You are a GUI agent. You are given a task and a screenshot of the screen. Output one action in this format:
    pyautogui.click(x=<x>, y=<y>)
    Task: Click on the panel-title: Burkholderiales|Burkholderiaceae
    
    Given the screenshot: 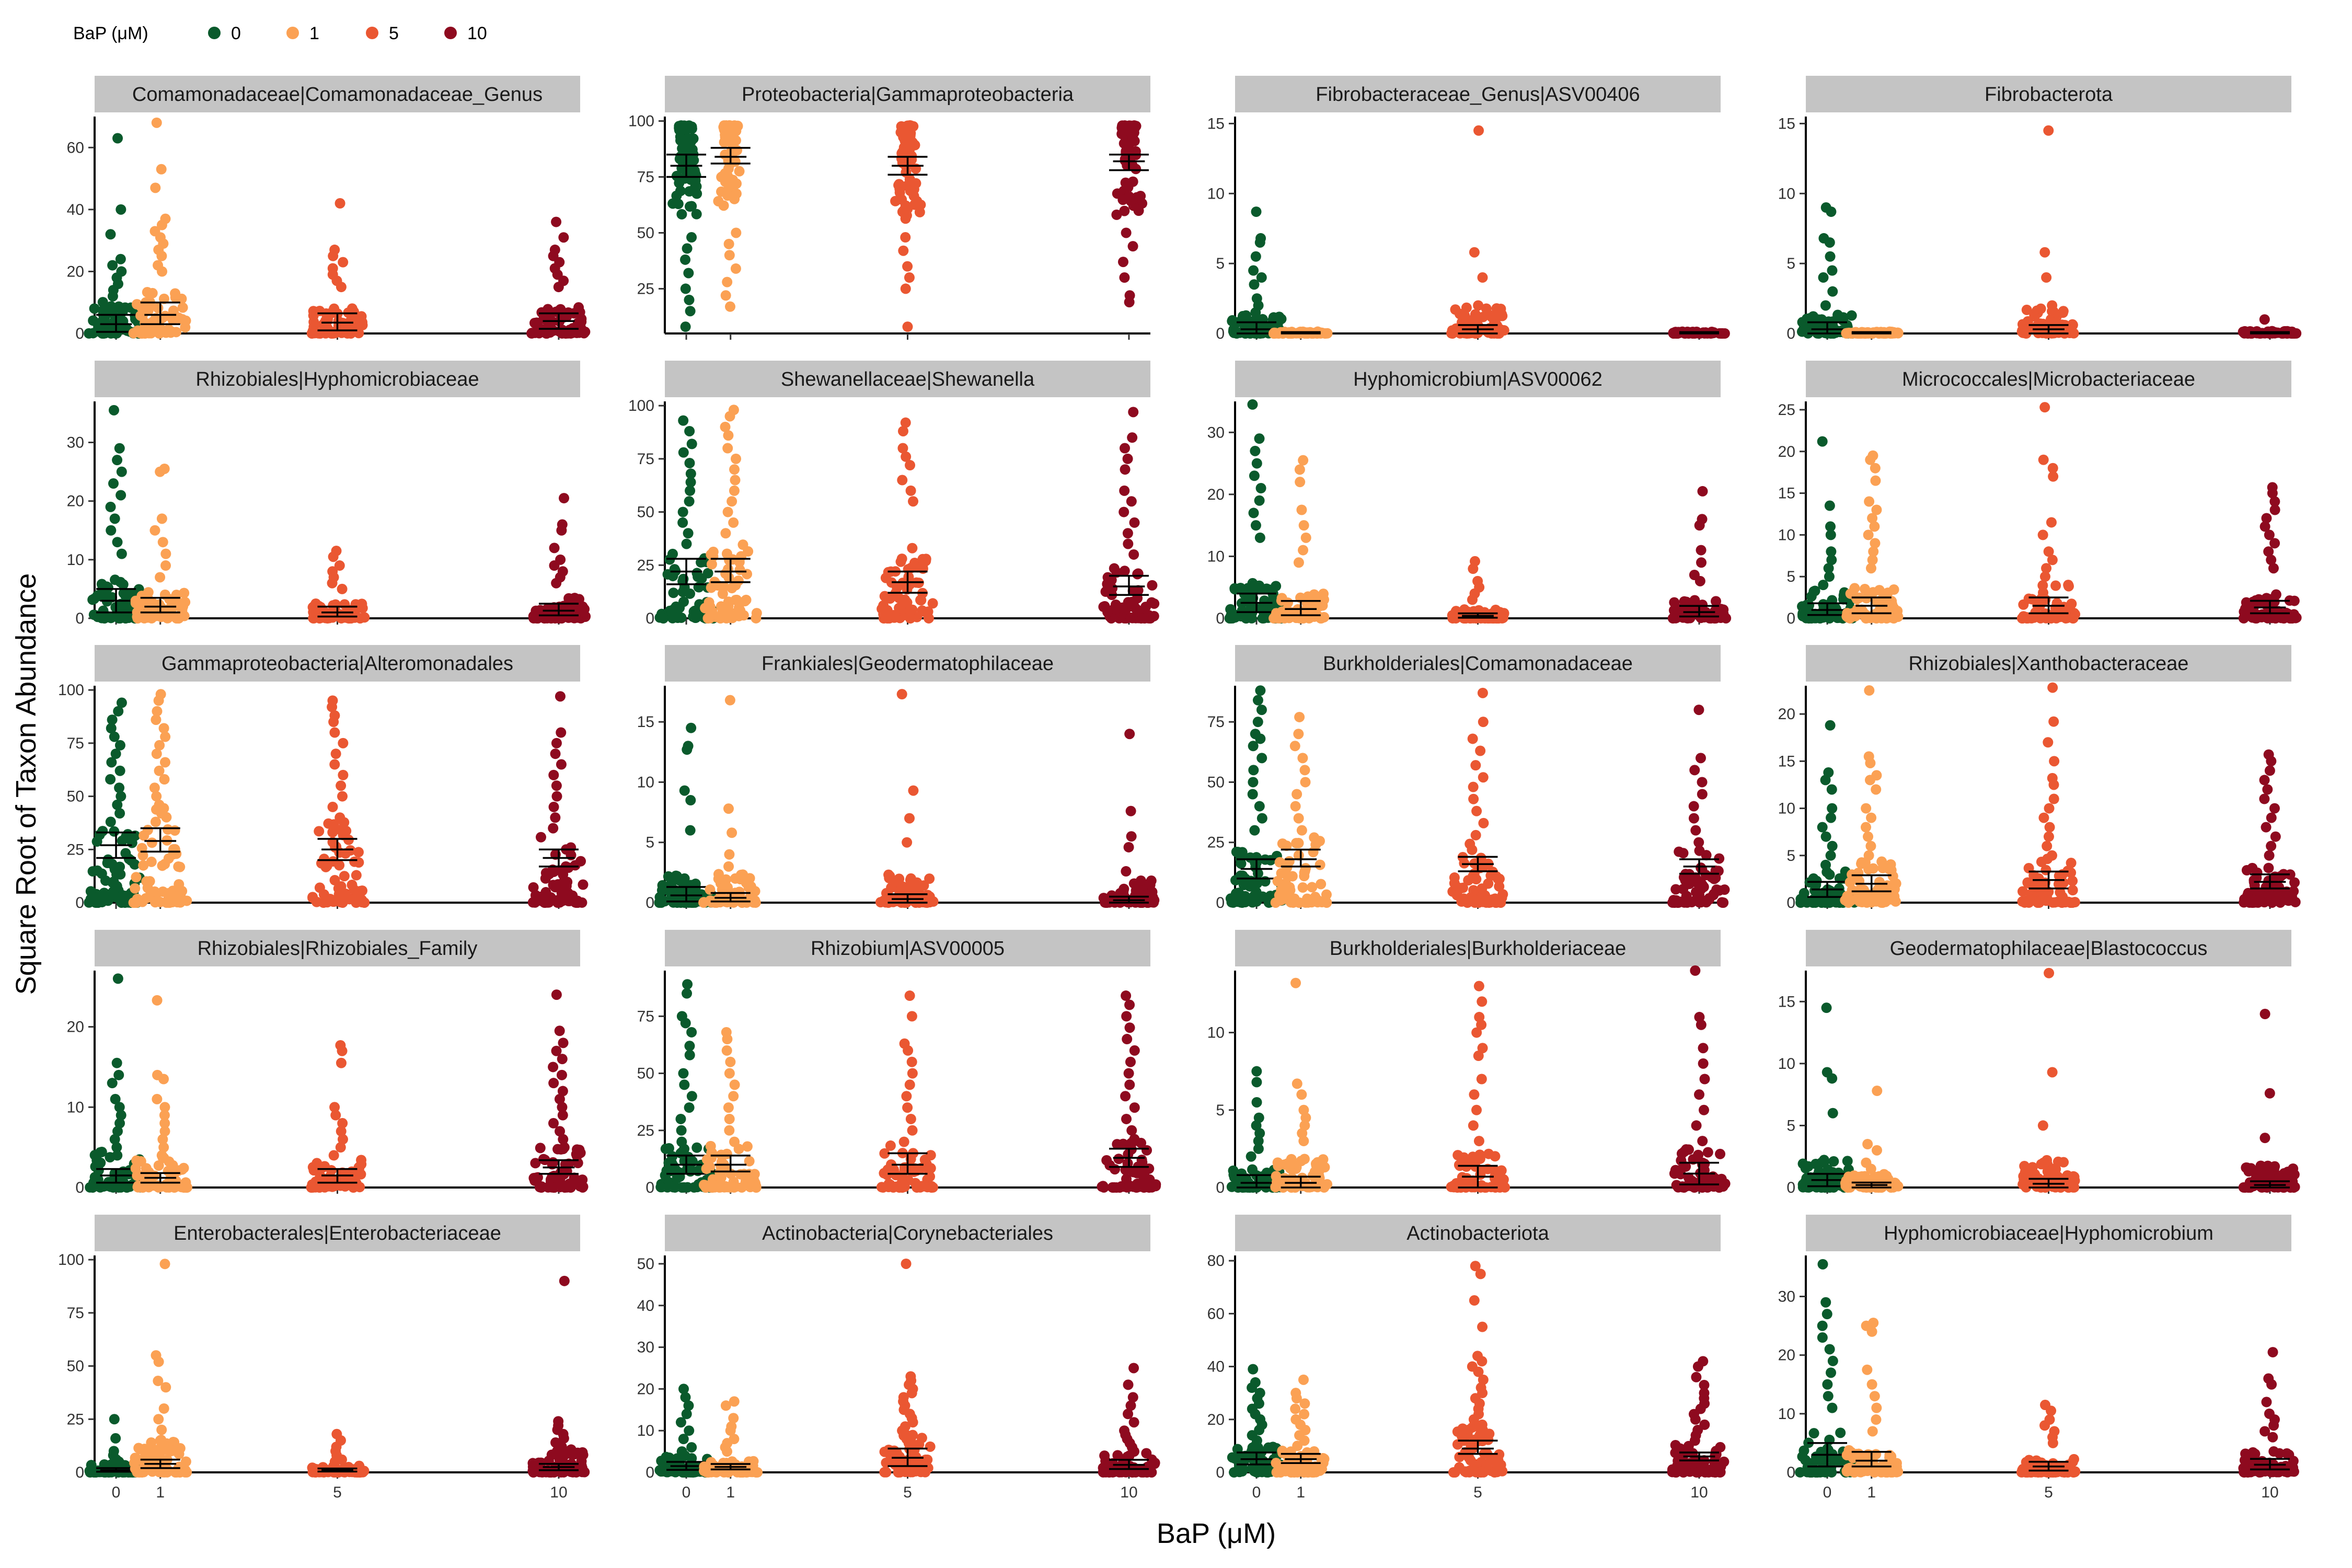 What is the action you would take?
    pyautogui.click(x=1478, y=949)
    